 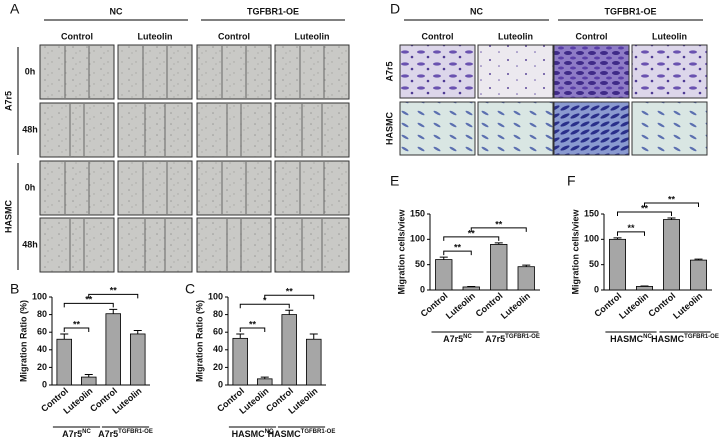 What do you see at coordinates (42, 314) in the screenshot?
I see `y-tick-label: 80` at bounding box center [42, 314].